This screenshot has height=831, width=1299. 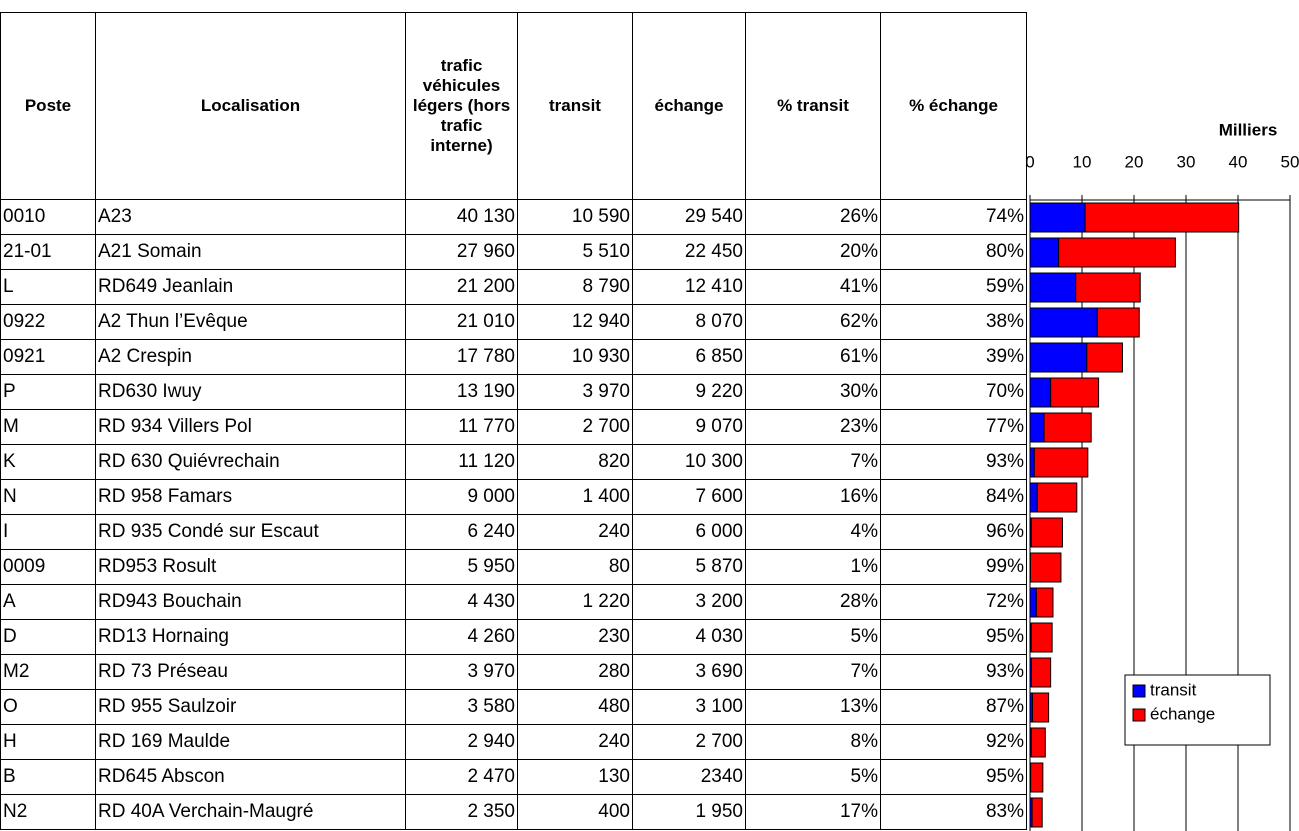 What do you see at coordinates (813, 462) in the screenshot?
I see `table-cell: 7%` at bounding box center [813, 462].